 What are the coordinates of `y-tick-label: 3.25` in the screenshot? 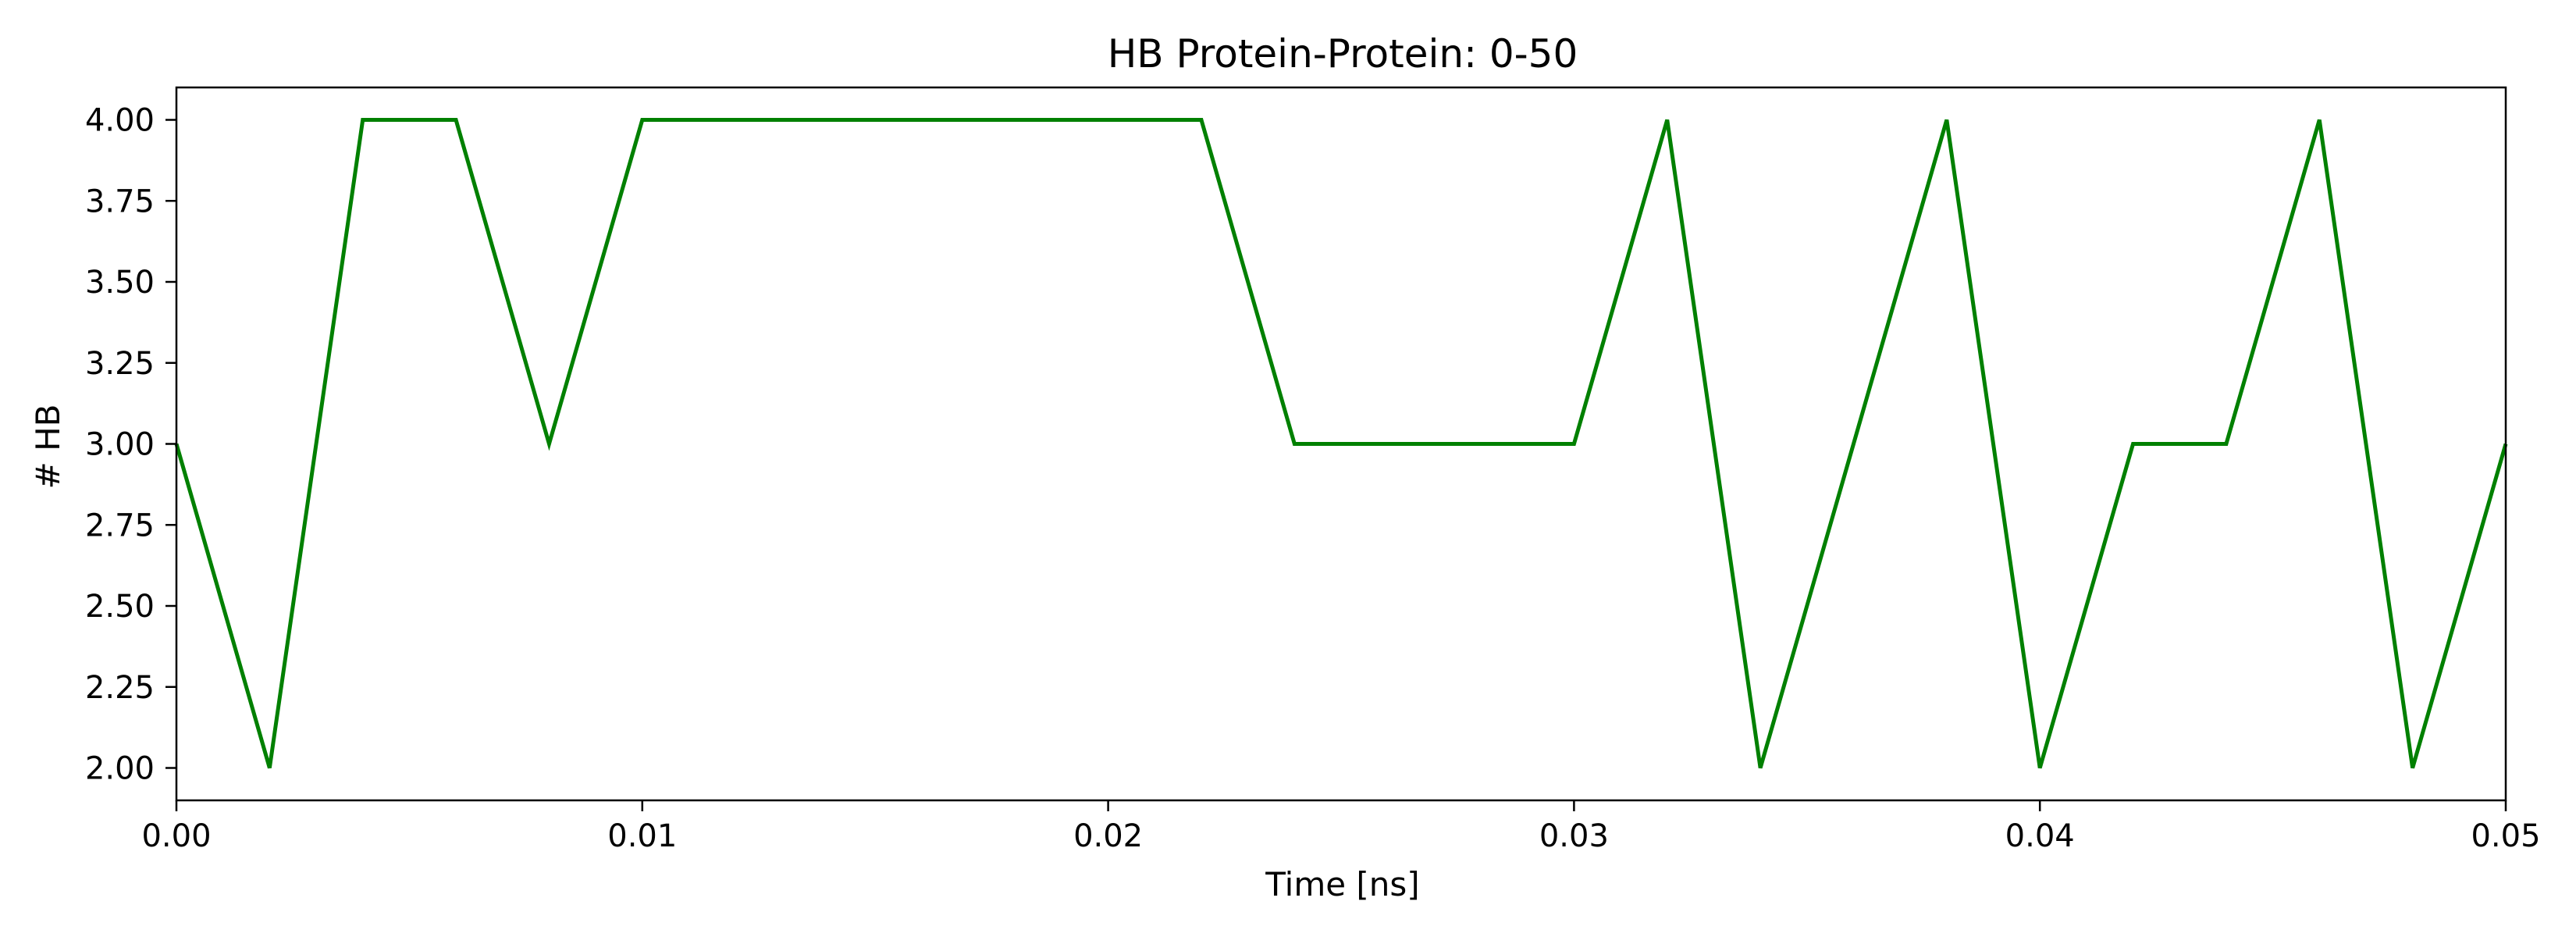 It's located at (120, 364).